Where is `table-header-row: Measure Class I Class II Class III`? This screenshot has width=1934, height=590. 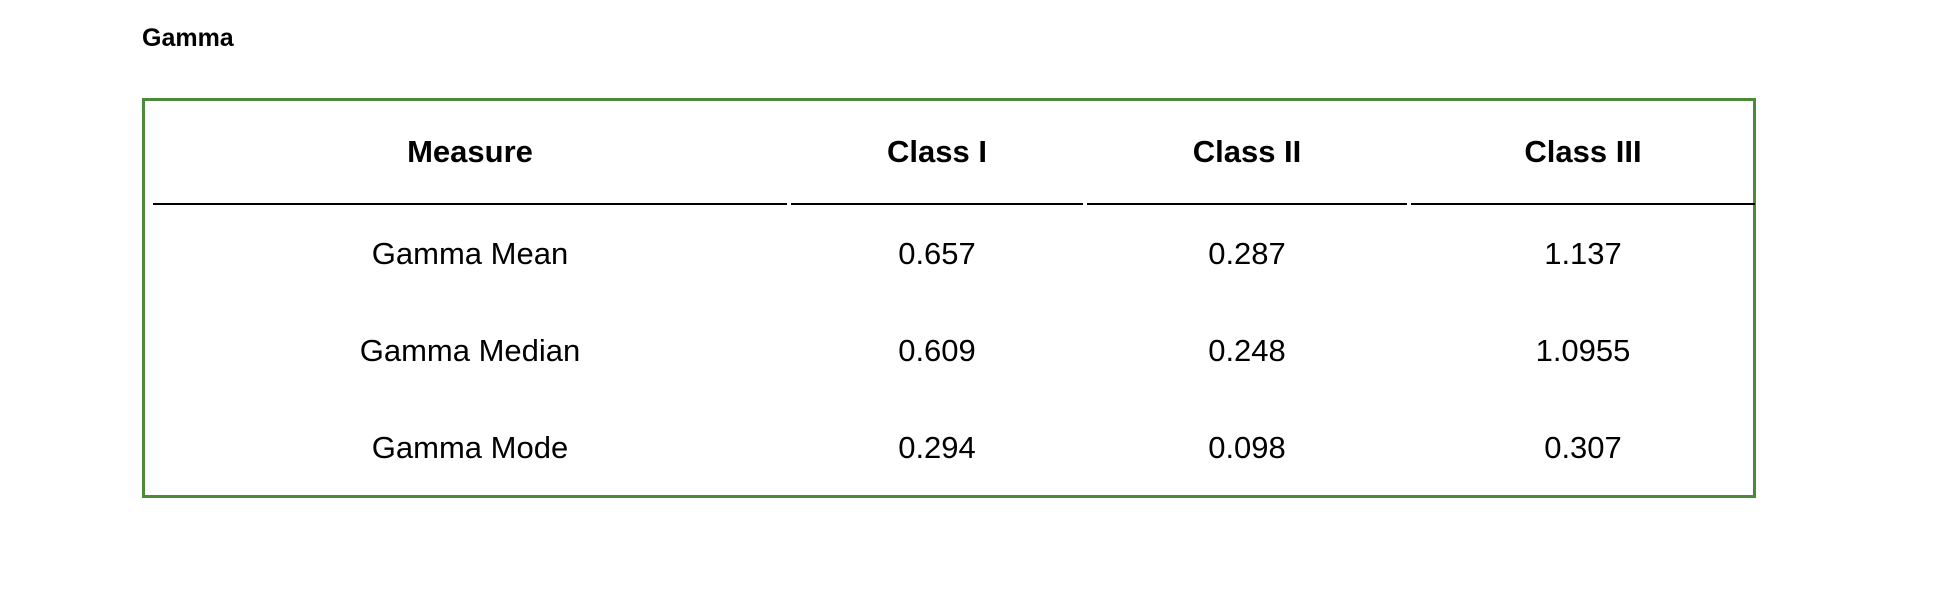
table-header-row: Measure Class I Class II Class III is located at coordinates (954, 153).